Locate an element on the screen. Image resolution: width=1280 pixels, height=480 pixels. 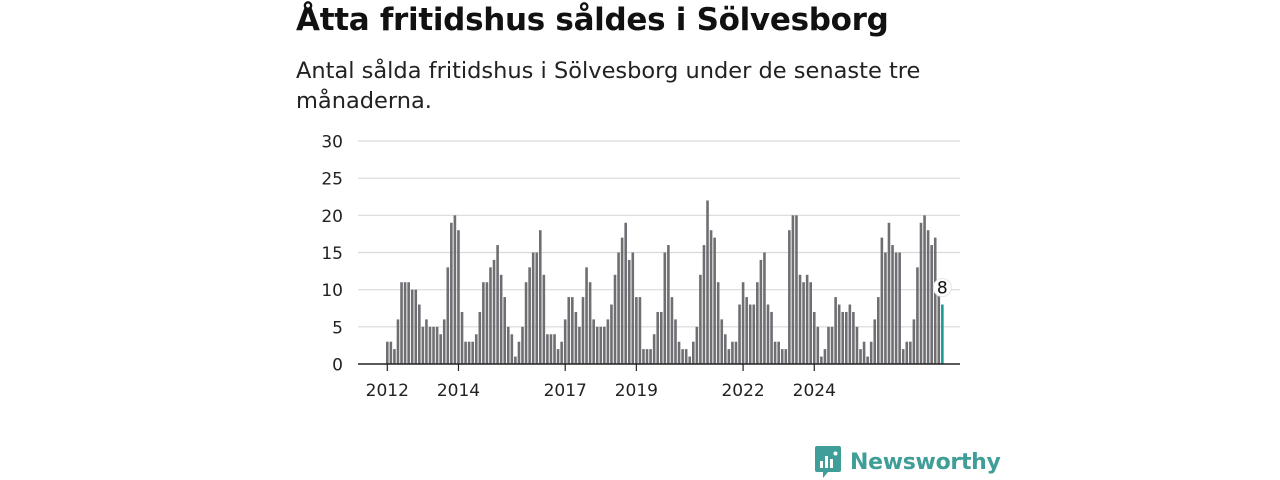
brand-name: Newsworthy is located at coordinates (925, 462).